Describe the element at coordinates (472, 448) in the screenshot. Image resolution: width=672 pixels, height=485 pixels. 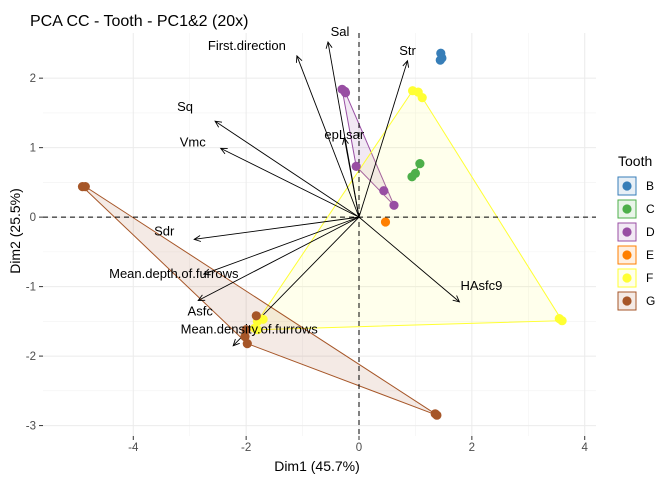
I see `x-tick-label: 2` at that location.